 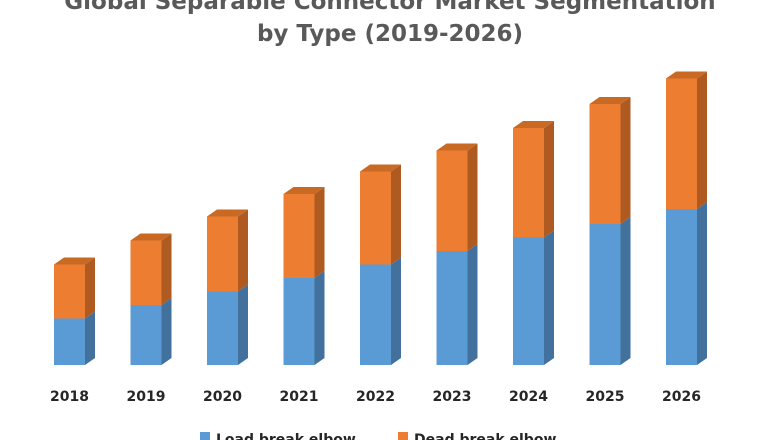 I want to click on legend-label-load-break: Load break elbow, so click(x=286, y=436).